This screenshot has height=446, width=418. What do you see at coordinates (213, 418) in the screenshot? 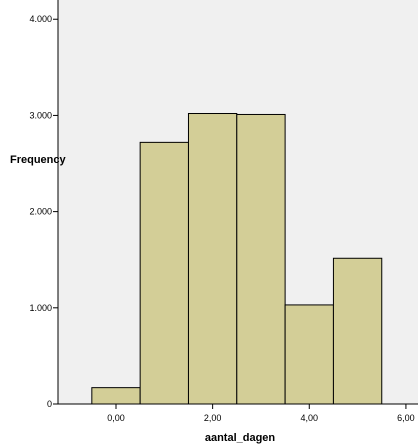
I see `x-tick-label-1: 2,00` at bounding box center [213, 418].